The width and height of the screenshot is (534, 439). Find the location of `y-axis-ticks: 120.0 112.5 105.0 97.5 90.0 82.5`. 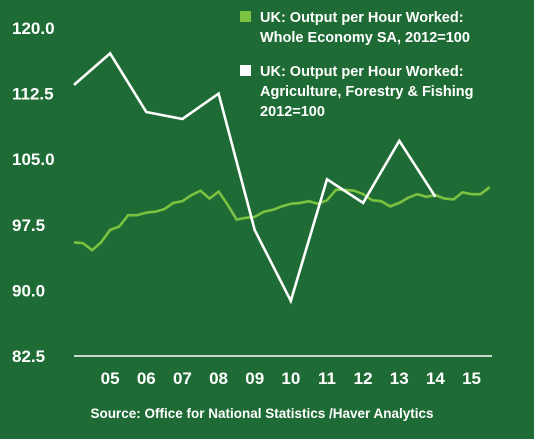

y-axis-ticks: 120.0 112.5 105.0 97.5 90.0 82.5 is located at coordinates (33, 192).